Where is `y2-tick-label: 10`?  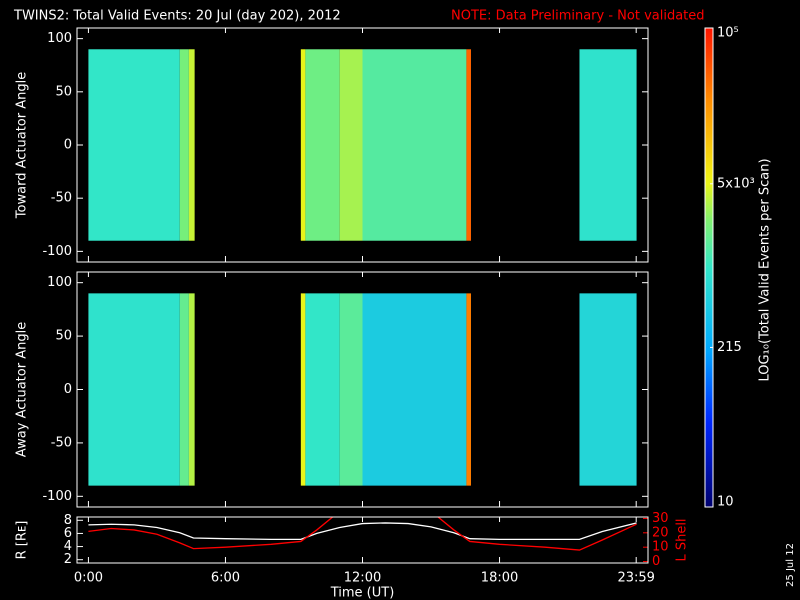
y2-tick-label: 10 is located at coordinates (660, 547).